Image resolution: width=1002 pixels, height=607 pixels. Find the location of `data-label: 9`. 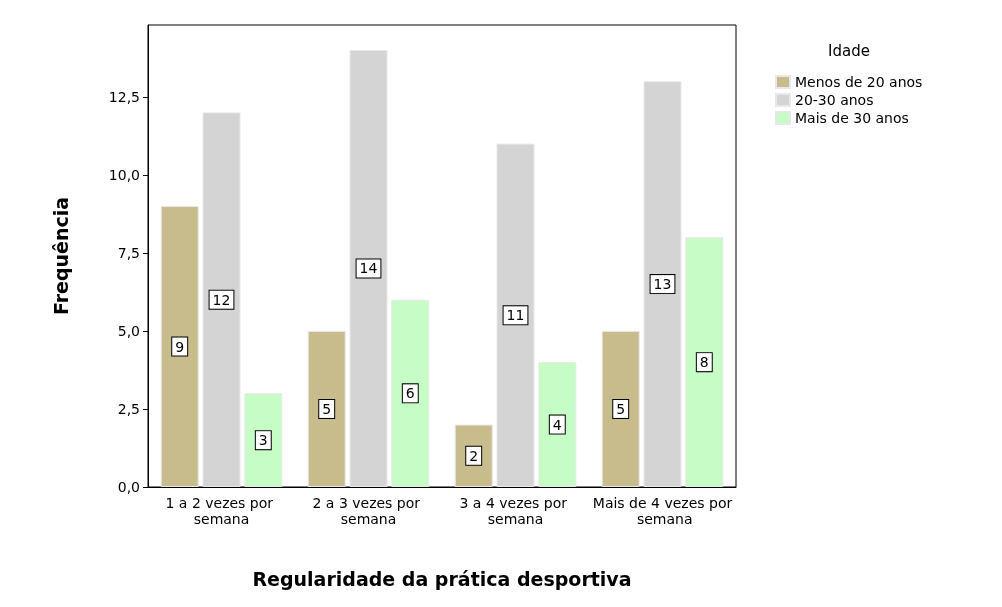

data-label: 9 is located at coordinates (180, 346).